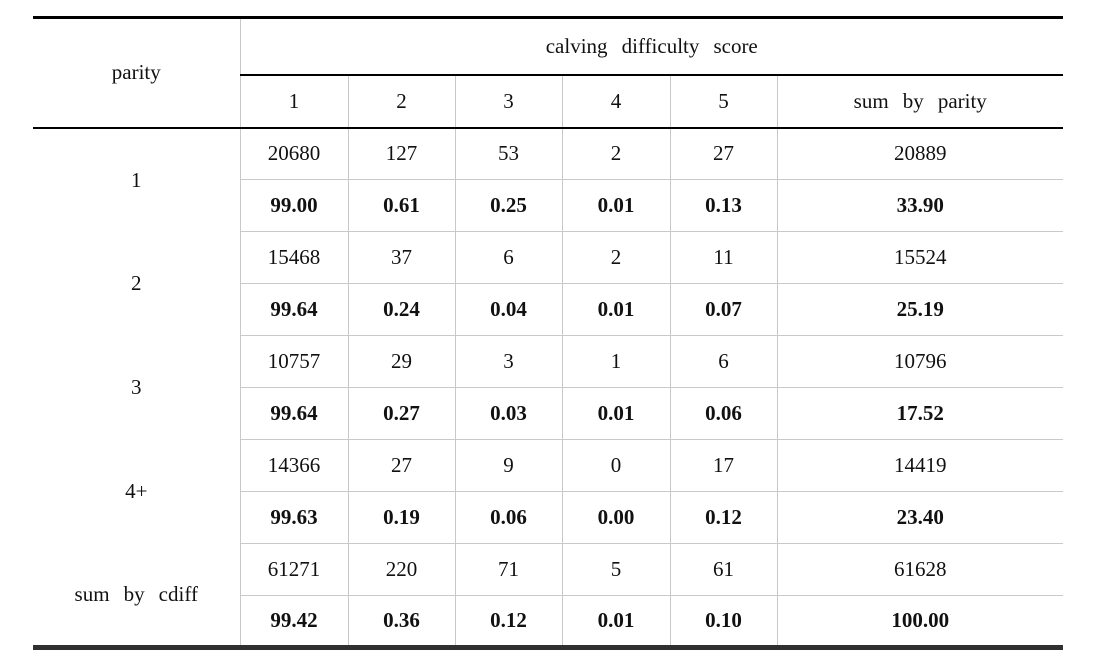 The height and width of the screenshot is (672, 1096). I want to click on count-cell: 14419, so click(919, 465).